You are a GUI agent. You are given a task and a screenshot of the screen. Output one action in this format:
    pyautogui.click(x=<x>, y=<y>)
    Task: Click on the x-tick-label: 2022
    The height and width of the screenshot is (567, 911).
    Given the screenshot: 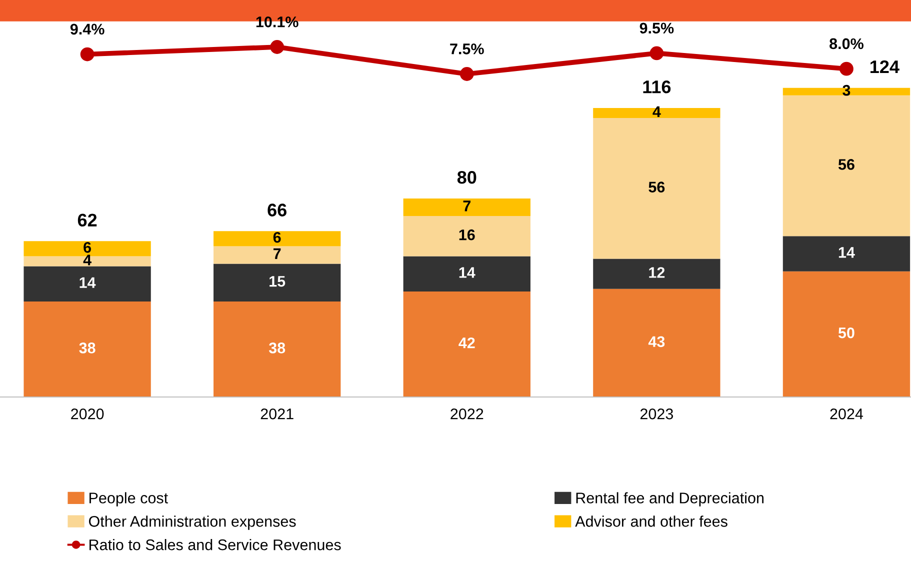 What is the action you would take?
    pyautogui.click(x=467, y=414)
    